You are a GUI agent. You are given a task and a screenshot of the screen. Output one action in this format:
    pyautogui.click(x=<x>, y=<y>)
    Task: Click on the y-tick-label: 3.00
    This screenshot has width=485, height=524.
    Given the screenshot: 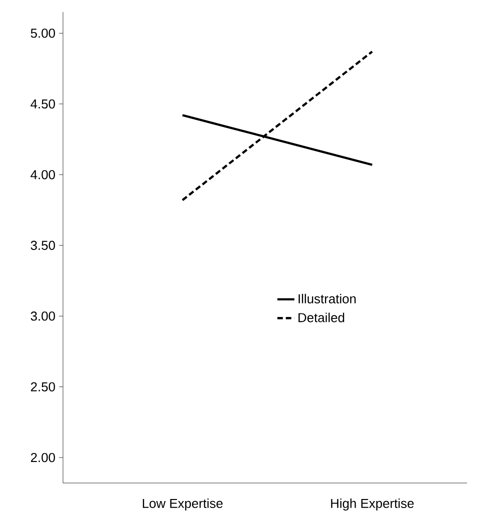 What is the action you would take?
    pyautogui.click(x=42, y=316)
    